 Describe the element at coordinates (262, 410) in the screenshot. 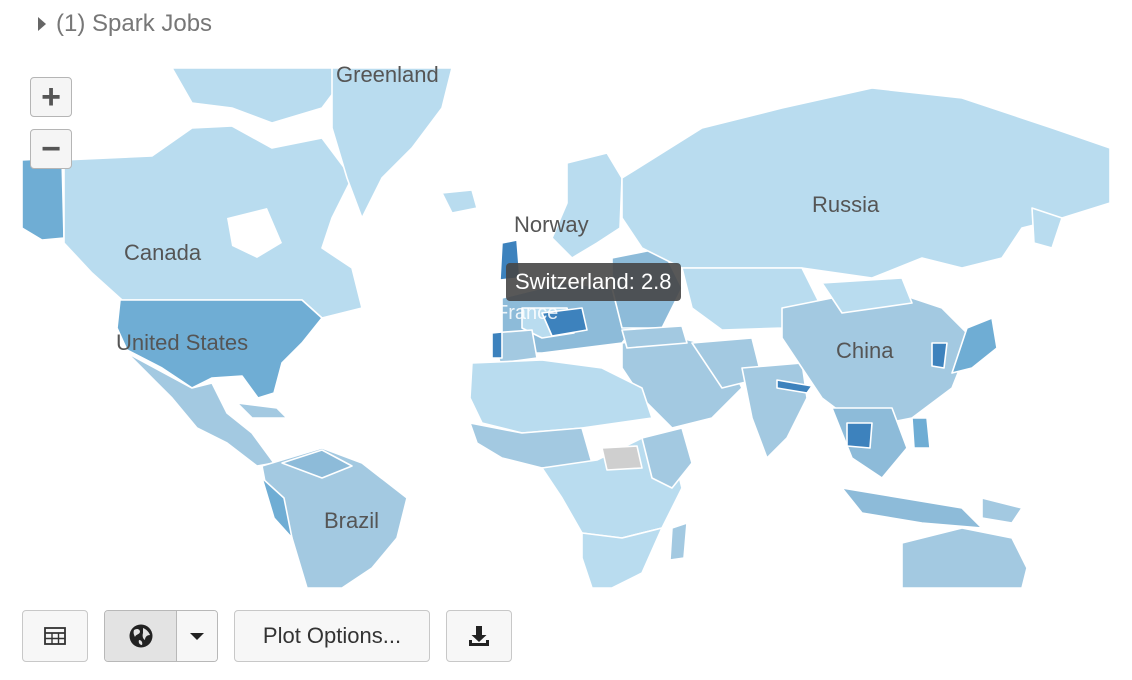

I see `caribbean-region` at that location.